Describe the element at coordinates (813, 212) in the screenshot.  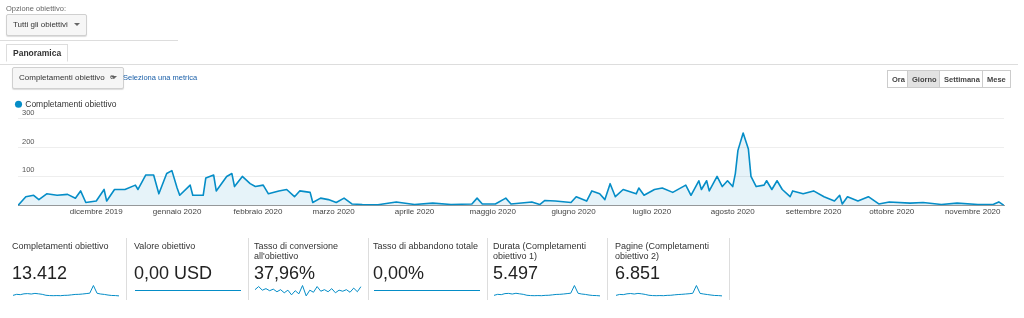
I see `x-tick-label: settembre 2020` at that location.